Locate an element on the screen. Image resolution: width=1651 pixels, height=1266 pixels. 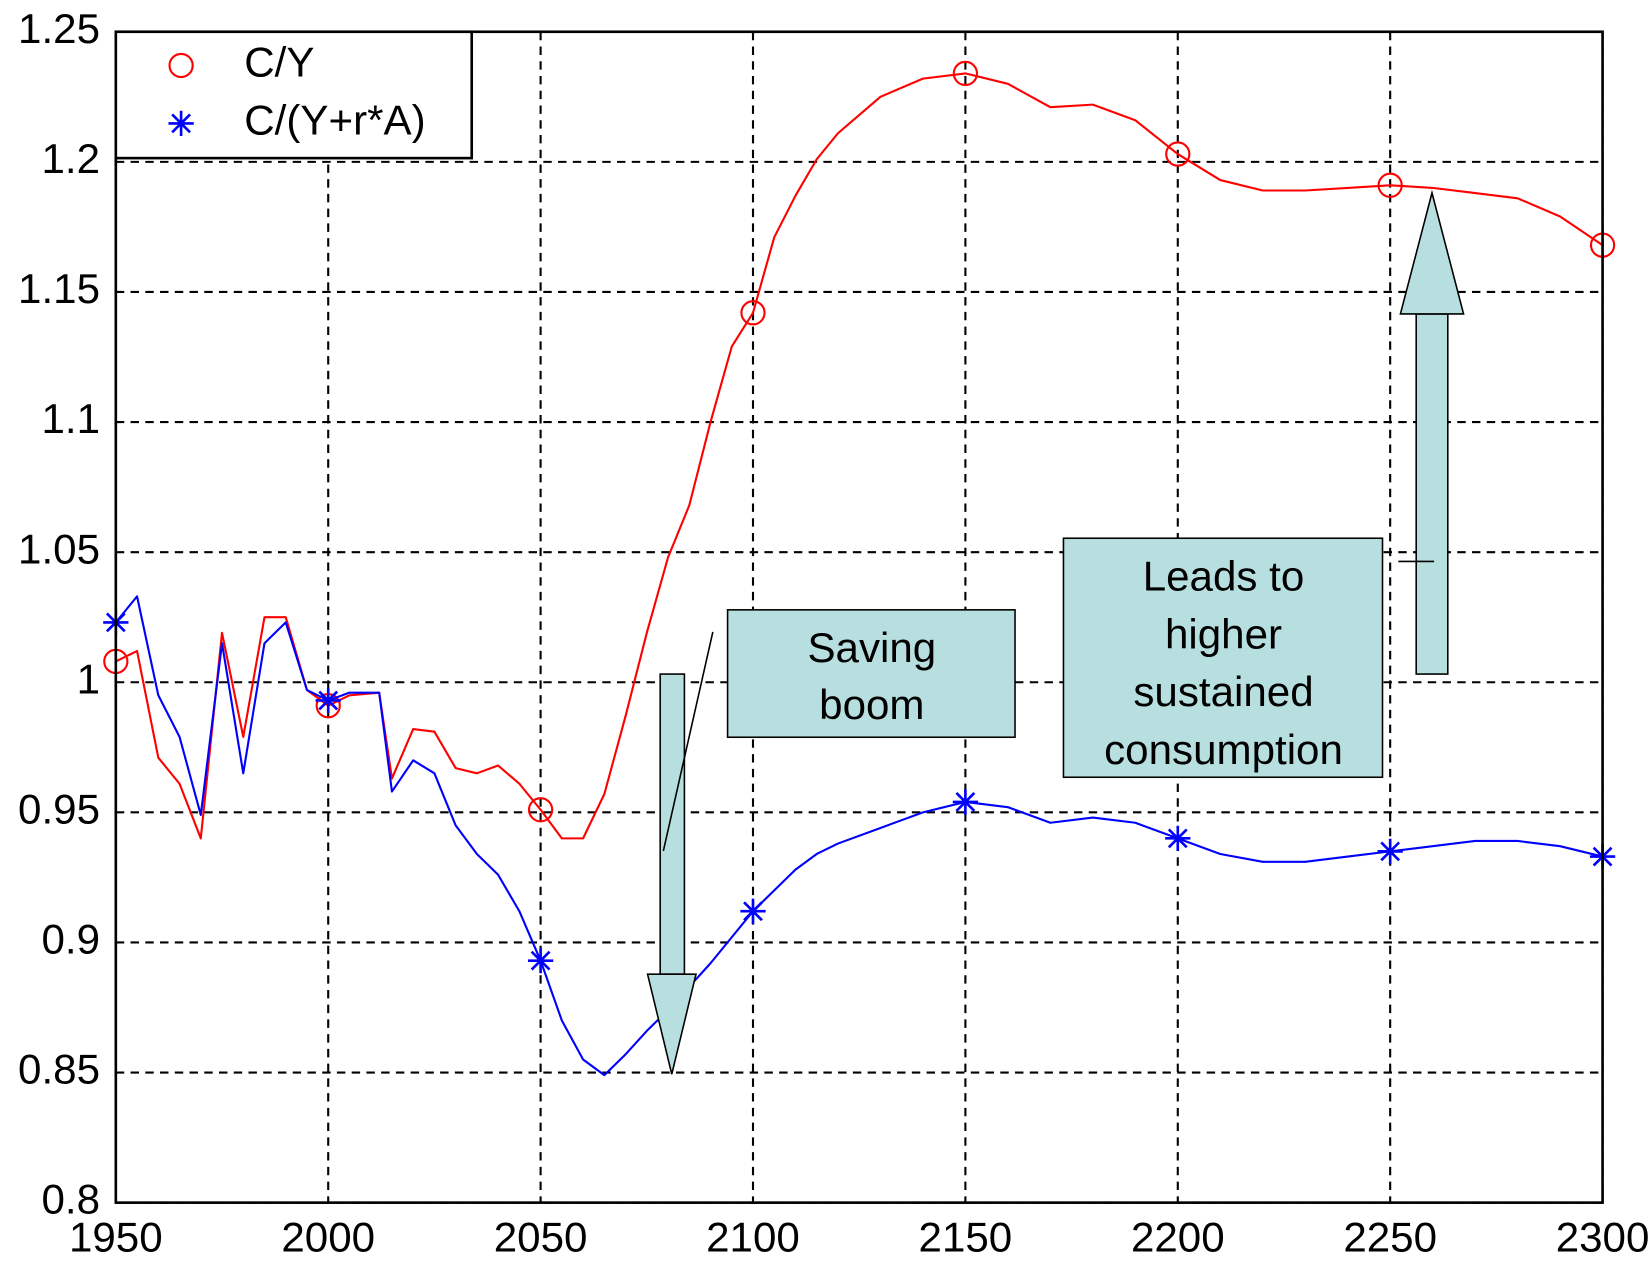
annotation-text: higher is located at coordinates (1223, 633).